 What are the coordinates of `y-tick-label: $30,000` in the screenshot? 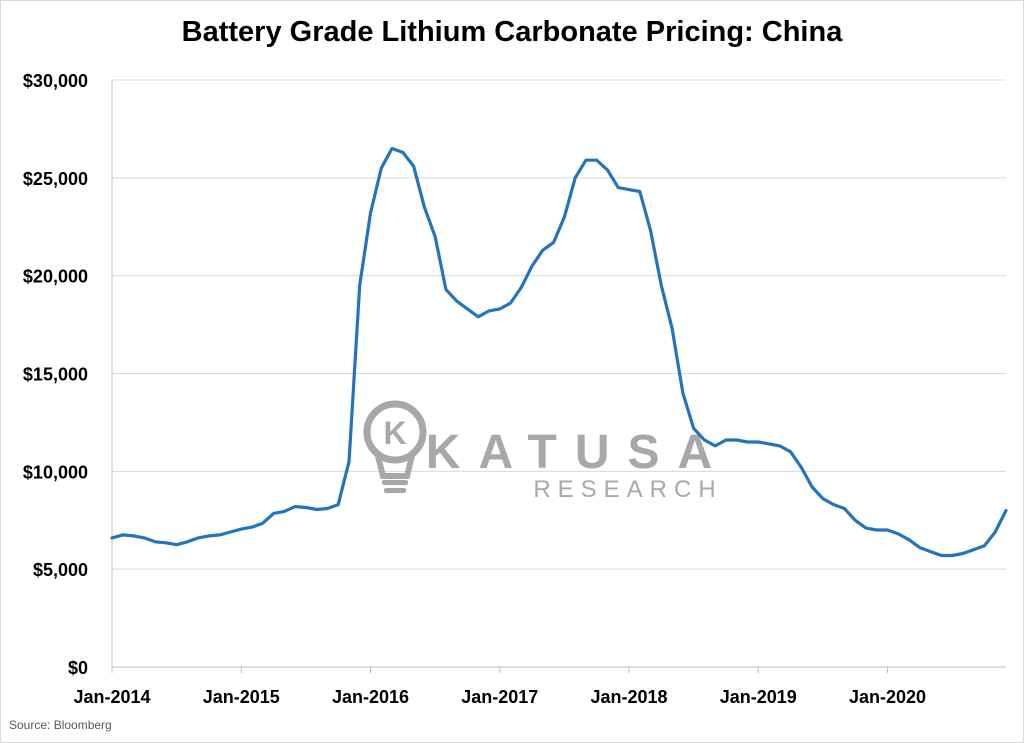 It's located at (55, 81).